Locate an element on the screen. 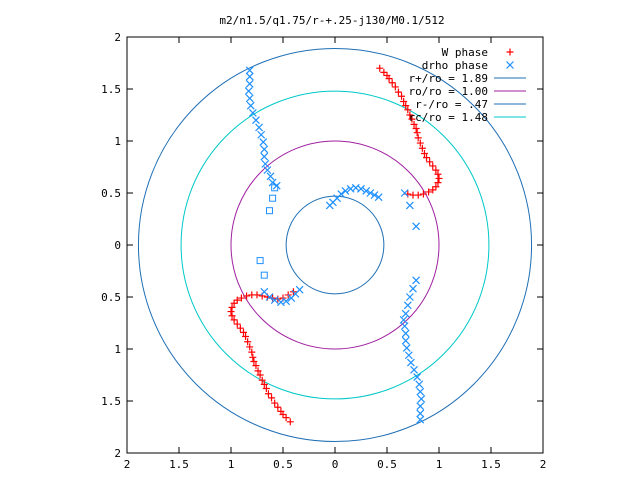 This screenshot has width=640, height=485. legend-swatch-cross is located at coordinates (510, 65).